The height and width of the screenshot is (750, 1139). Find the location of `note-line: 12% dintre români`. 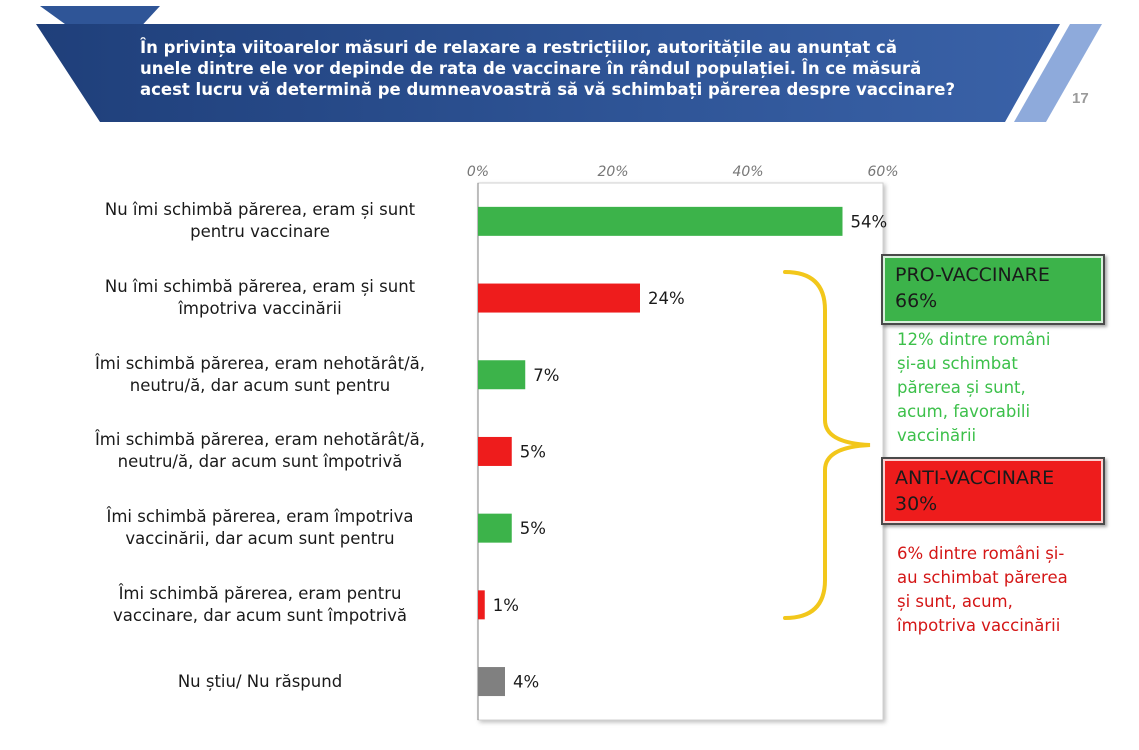

note-line: 12% dintre români is located at coordinates (974, 339).